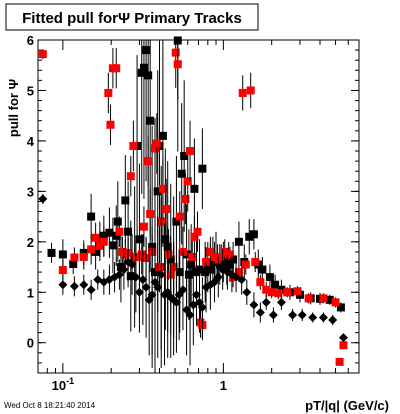 This screenshot has width=400, height=414. What do you see at coordinates (63, 384) in the screenshot?
I see `x-tick-label: 10-1` at bounding box center [63, 384].